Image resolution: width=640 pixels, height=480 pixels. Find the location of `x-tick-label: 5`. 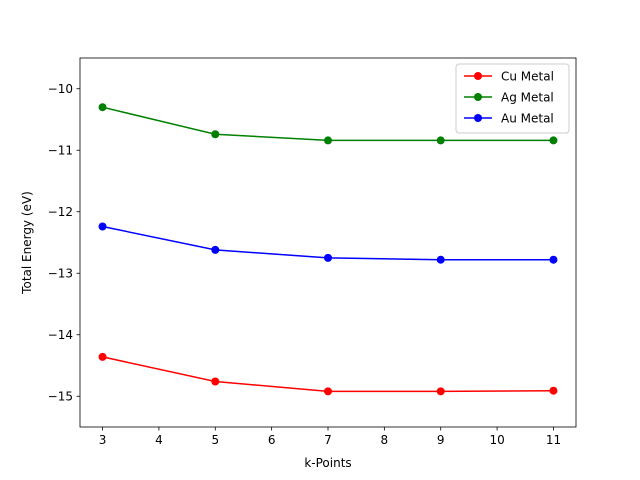

x-tick-label: 5 is located at coordinates (215, 440).